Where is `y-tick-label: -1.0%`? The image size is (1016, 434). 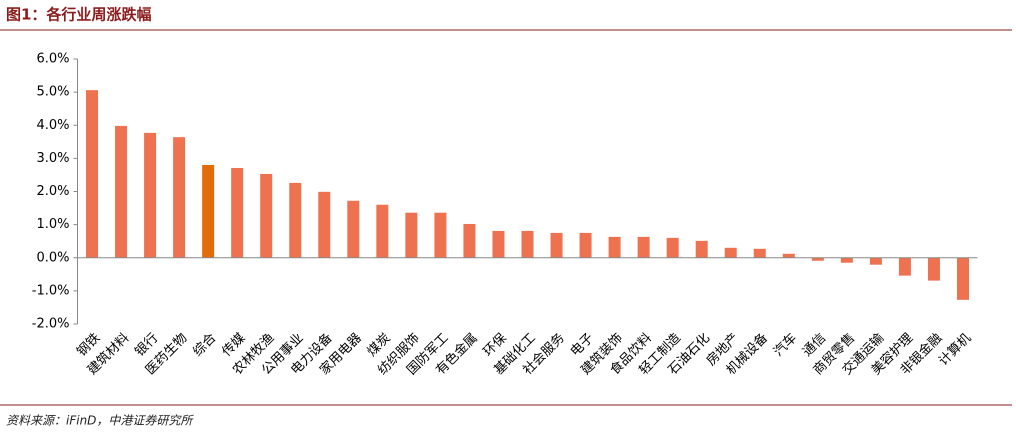
y-tick-label: -1.0% is located at coordinates (51, 290).